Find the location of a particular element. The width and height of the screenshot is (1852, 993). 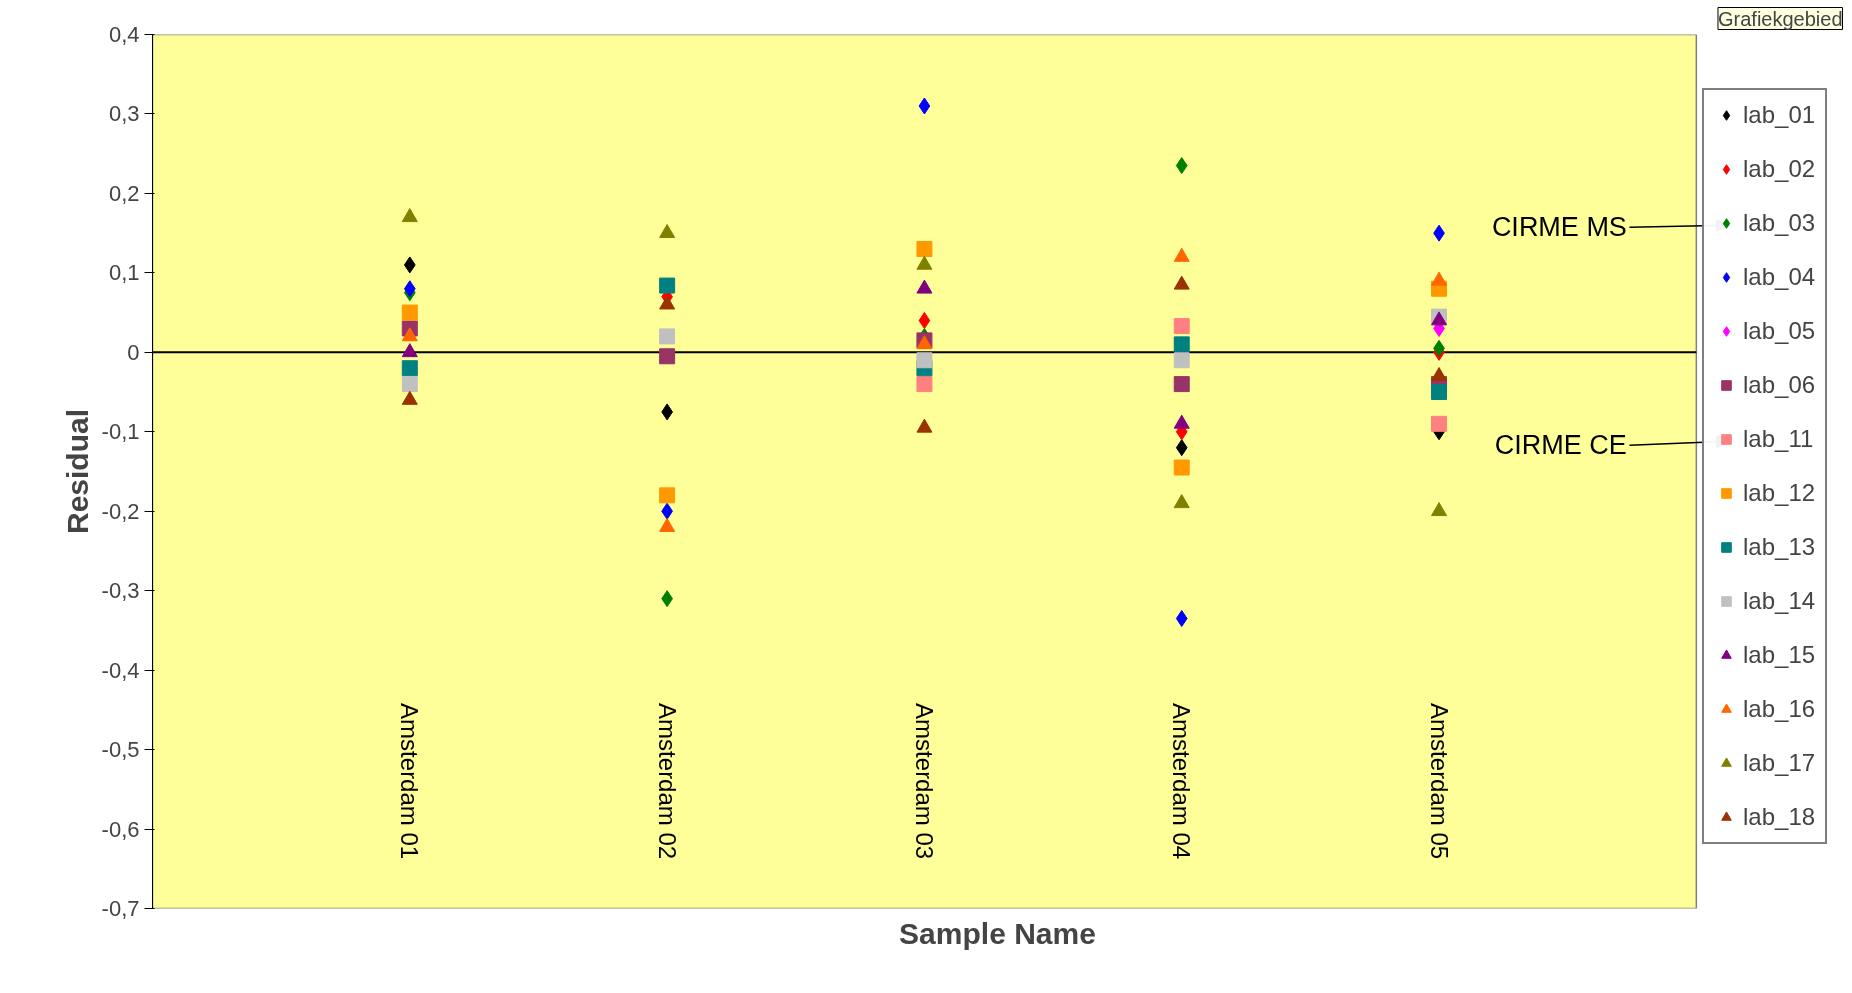

annotation: CIRME CE is located at coordinates (1560, 445).